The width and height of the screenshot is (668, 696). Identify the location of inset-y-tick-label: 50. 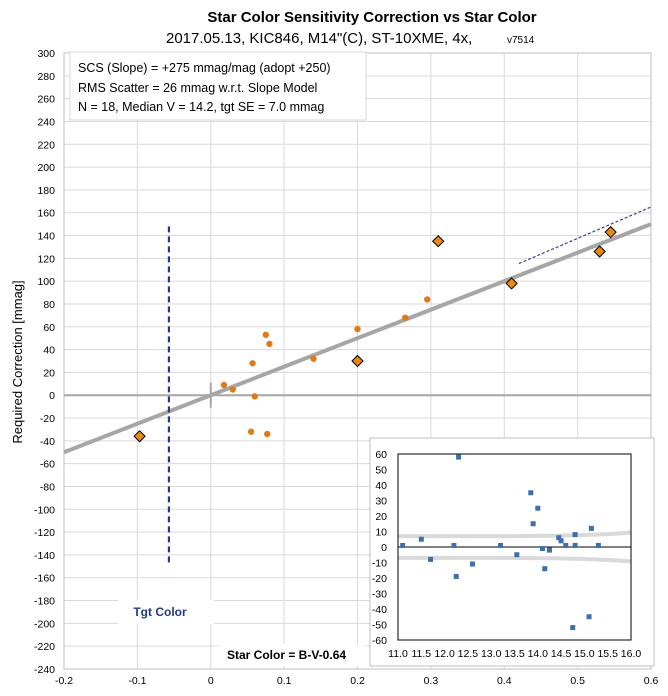
(381, 471).